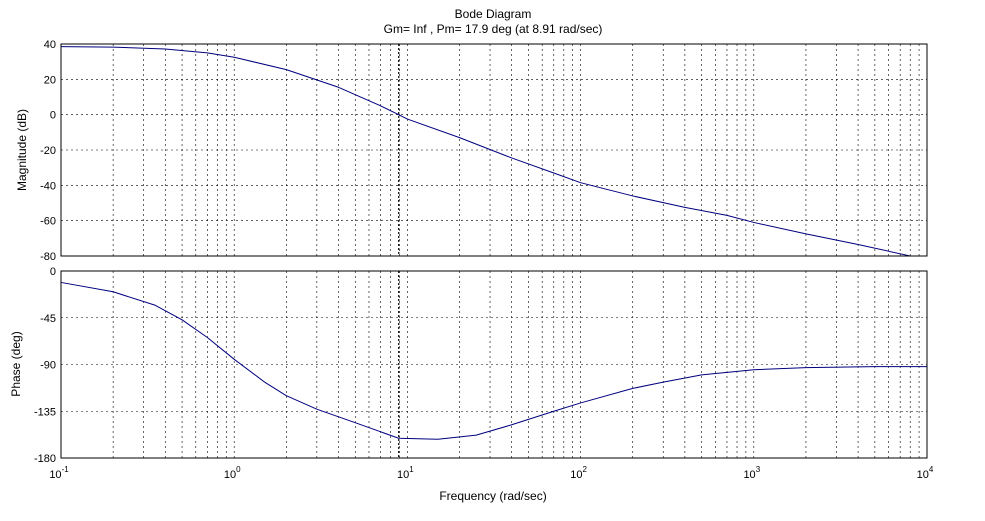  I want to click on phase-ytick-label: -90, so click(48, 366).